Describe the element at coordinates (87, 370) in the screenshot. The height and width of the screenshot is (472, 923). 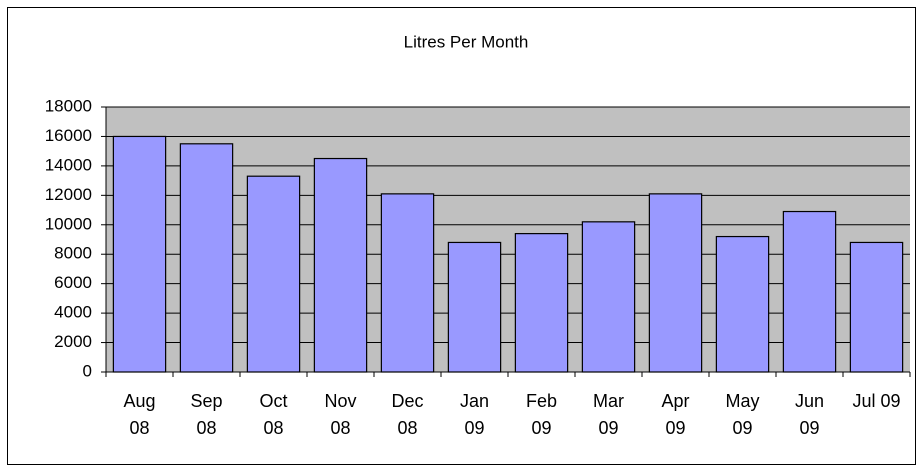
I see `y-tick-label: 0` at that location.